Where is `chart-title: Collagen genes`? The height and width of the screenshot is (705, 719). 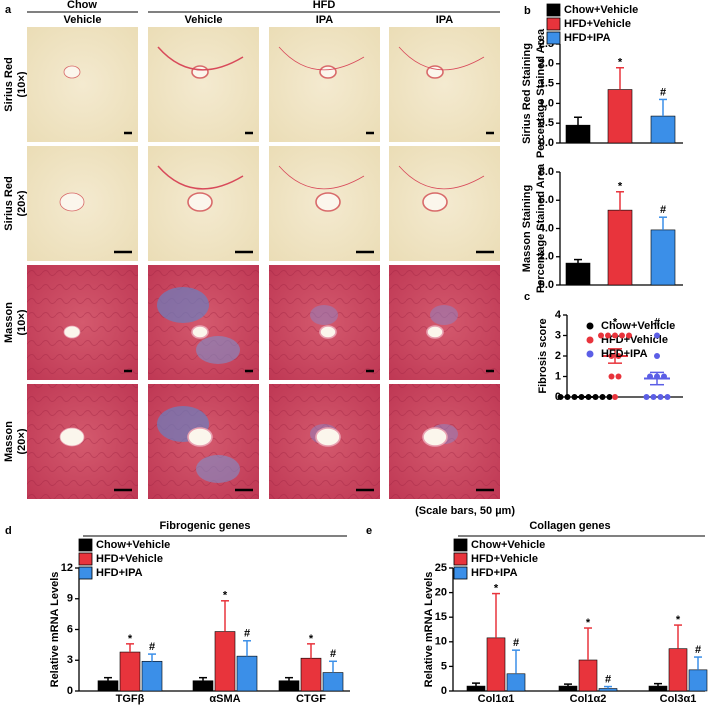 chart-title: Collagen genes is located at coordinates (569, 526).